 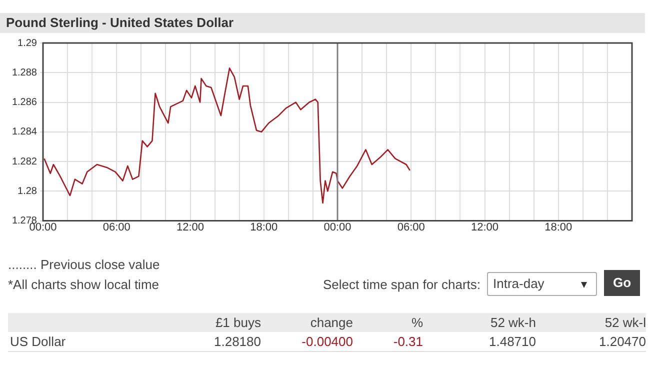 I want to click on y-tick-label: 1.28, so click(x=28, y=191).